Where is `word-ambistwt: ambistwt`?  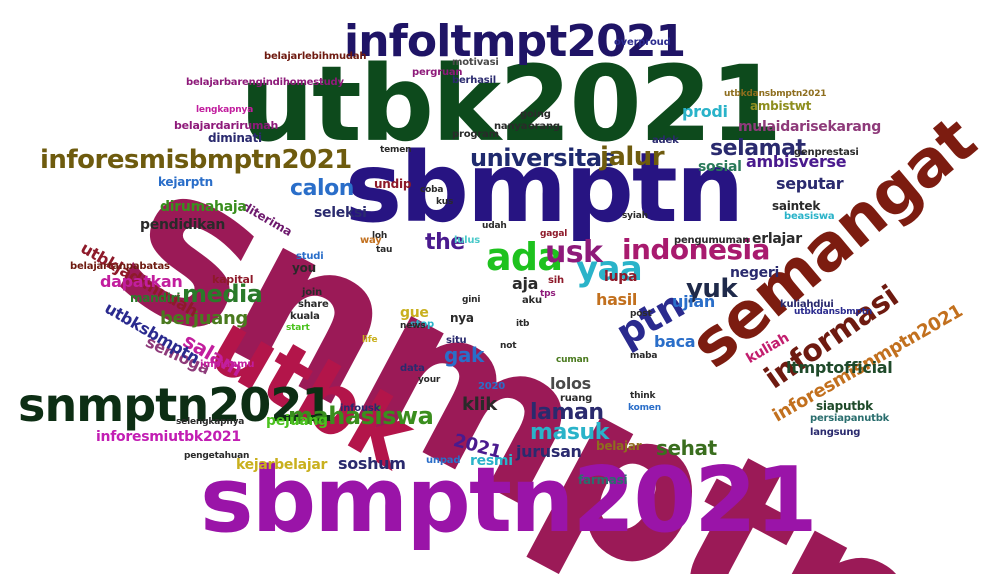
word-ambistwt: ambistwt is located at coordinates (781, 106).